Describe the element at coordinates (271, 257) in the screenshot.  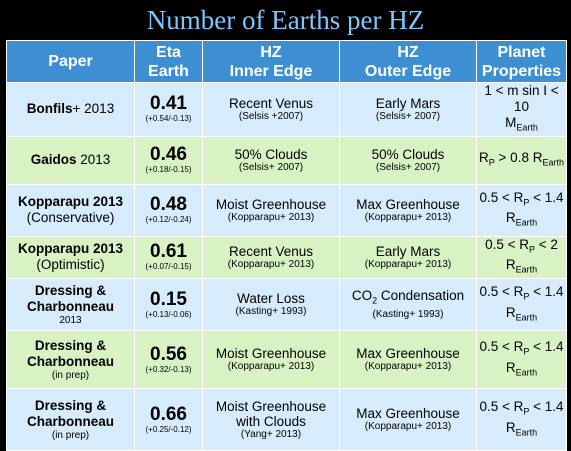
I see `inner-edge-cell: Recent Venus (Kopparapu+ 2013)` at that location.